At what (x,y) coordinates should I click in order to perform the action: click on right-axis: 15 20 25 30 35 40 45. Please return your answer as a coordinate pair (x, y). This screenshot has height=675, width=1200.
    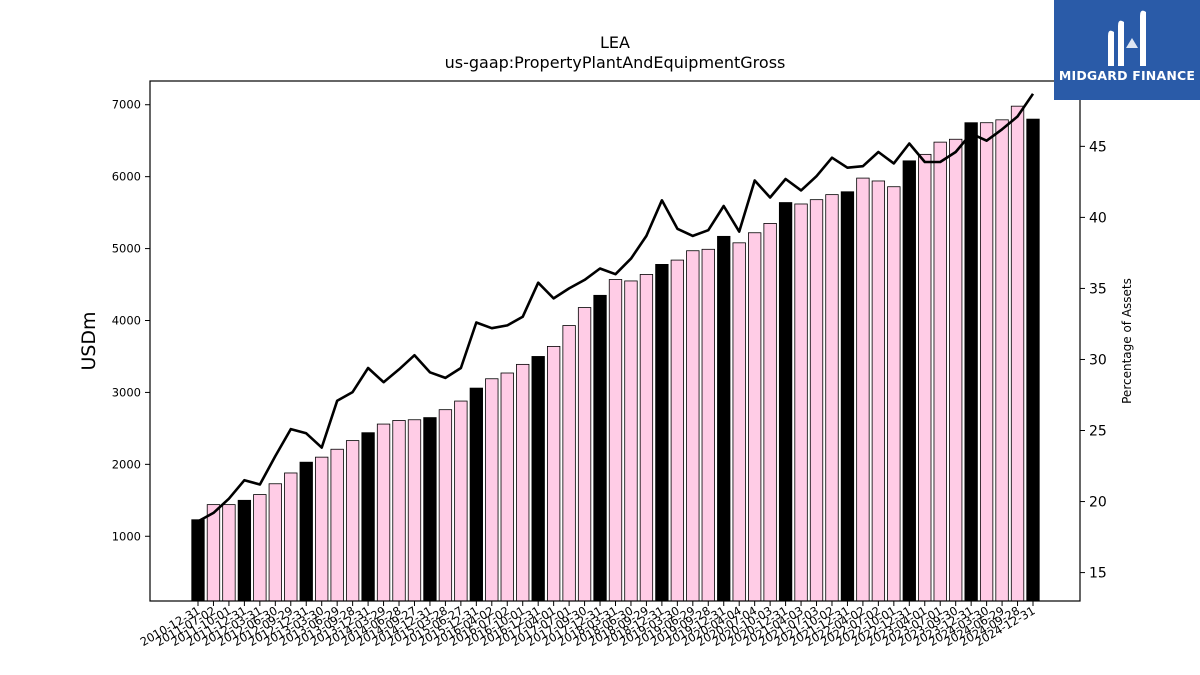
    Looking at the image, I should click on (1093, 360).